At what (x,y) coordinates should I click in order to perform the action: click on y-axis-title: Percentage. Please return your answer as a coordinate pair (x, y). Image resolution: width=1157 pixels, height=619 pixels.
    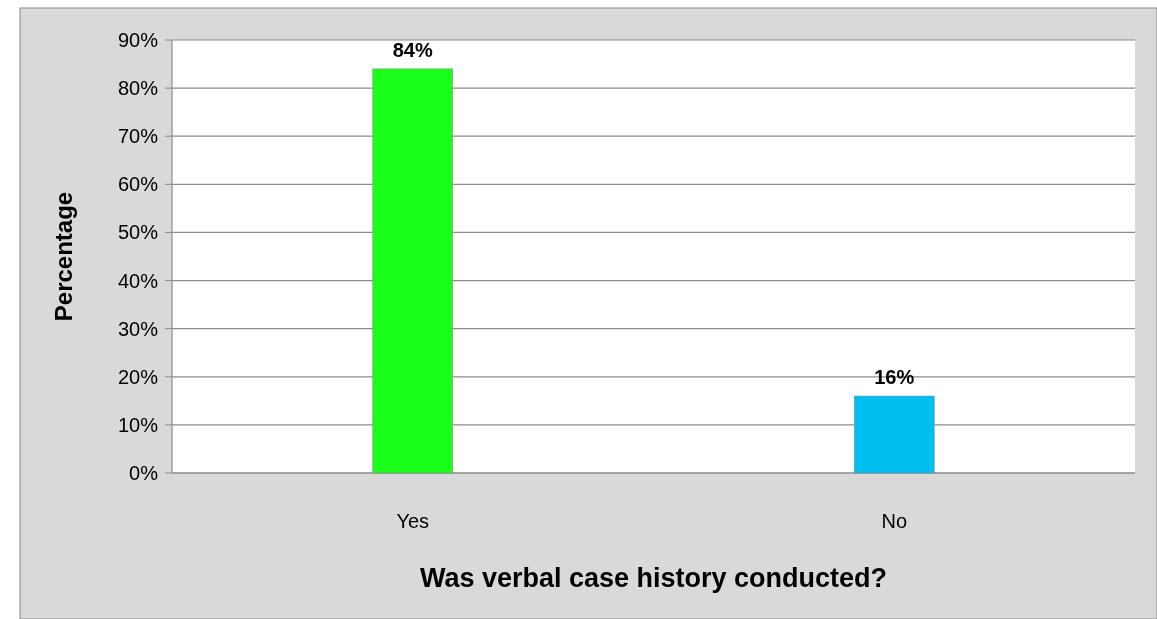
    Looking at the image, I should click on (63, 256).